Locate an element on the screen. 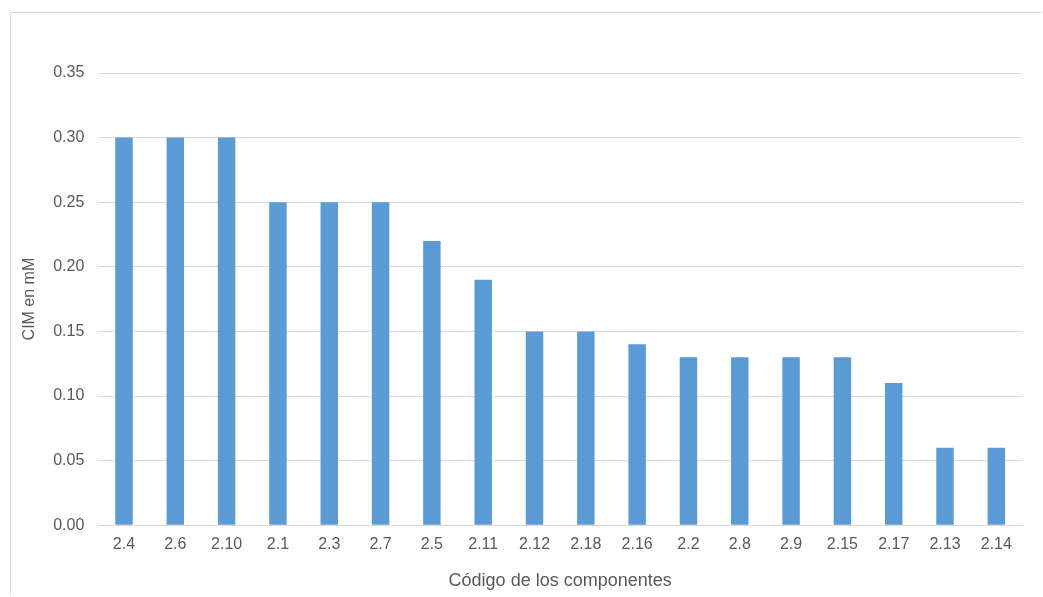 The width and height of the screenshot is (1043, 597). y-tick-label: 0.10 is located at coordinates (69, 395).